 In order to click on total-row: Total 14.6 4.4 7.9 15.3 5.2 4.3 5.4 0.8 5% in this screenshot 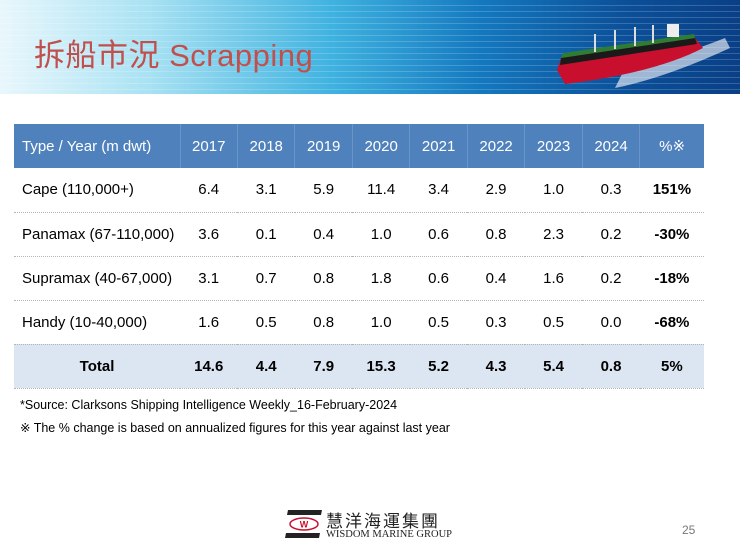, I will do `click(359, 366)`.